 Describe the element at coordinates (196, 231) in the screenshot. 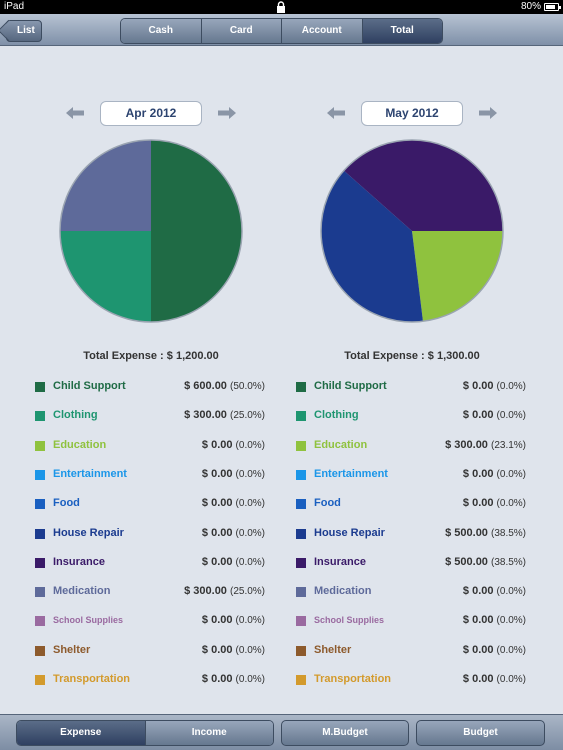

I see `pie-slice-child-support` at that location.